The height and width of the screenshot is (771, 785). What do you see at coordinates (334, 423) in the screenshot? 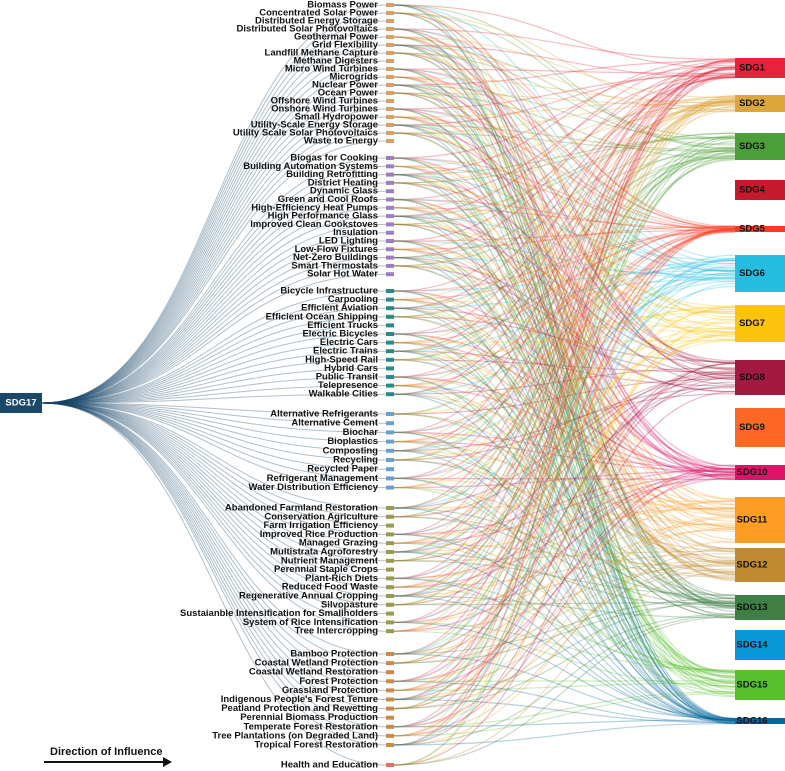
I see `solution-label: Alternative Cement` at bounding box center [334, 423].